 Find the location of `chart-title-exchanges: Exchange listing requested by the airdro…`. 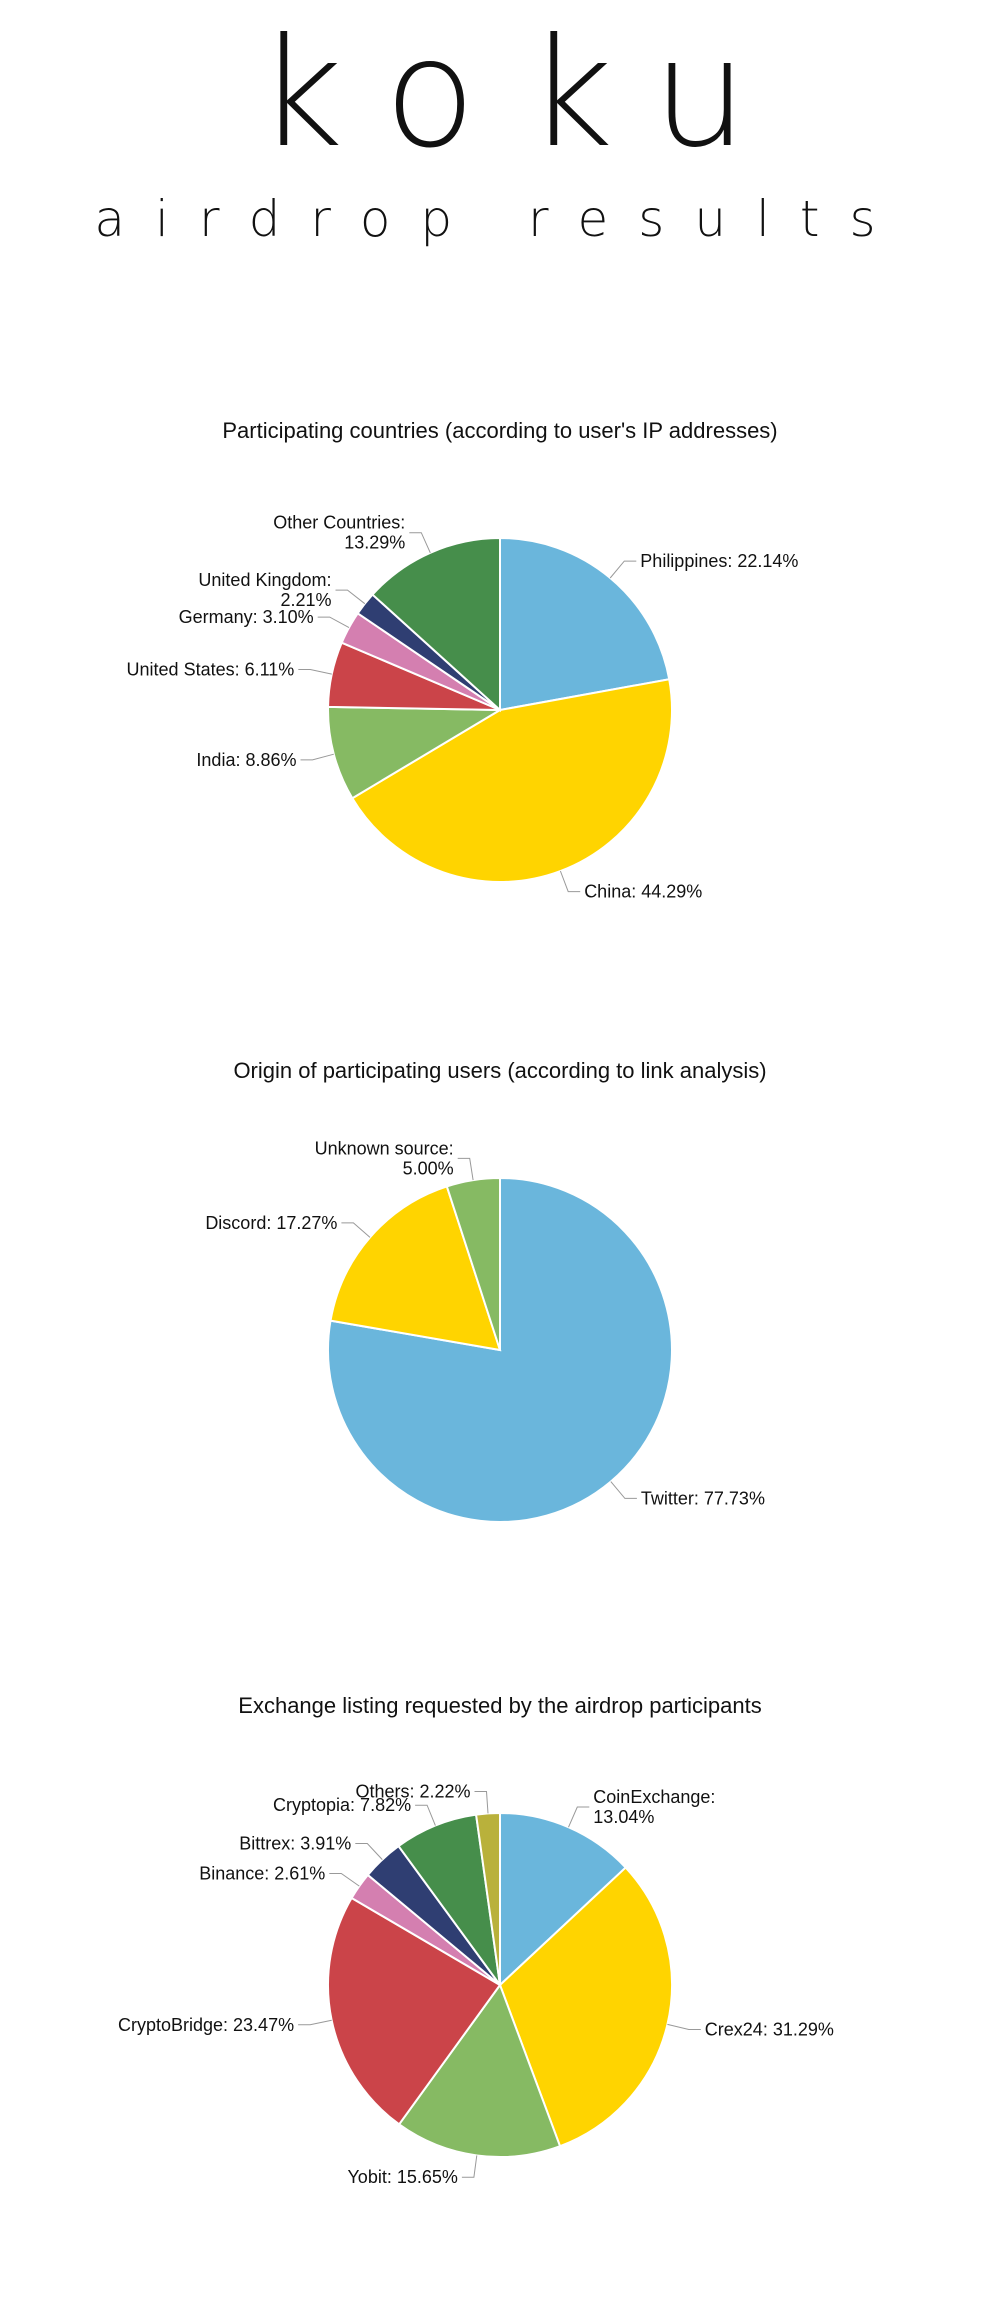

chart-title-exchanges: Exchange listing requested by the airdro… is located at coordinates (500, 1705).